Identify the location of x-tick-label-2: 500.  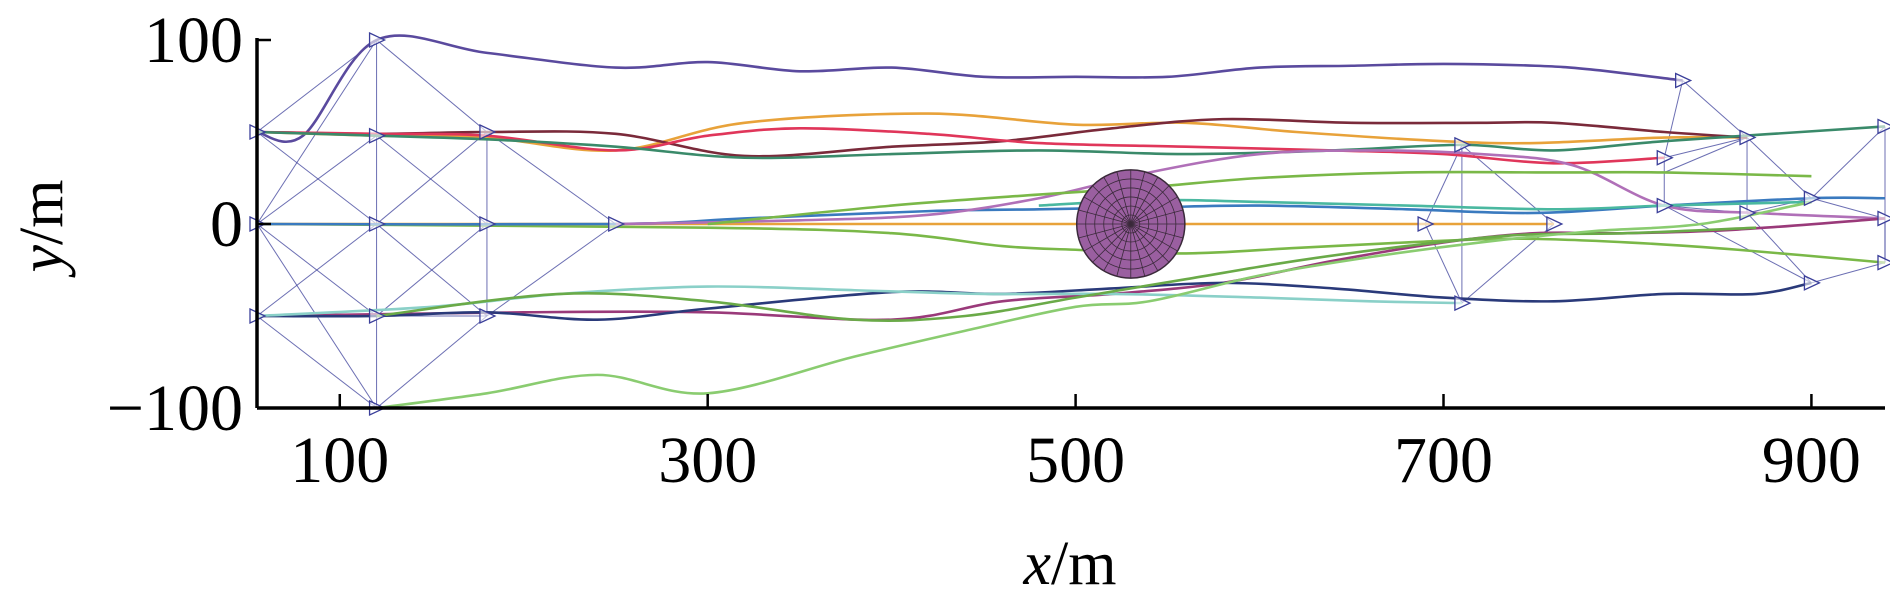
(1075, 460).